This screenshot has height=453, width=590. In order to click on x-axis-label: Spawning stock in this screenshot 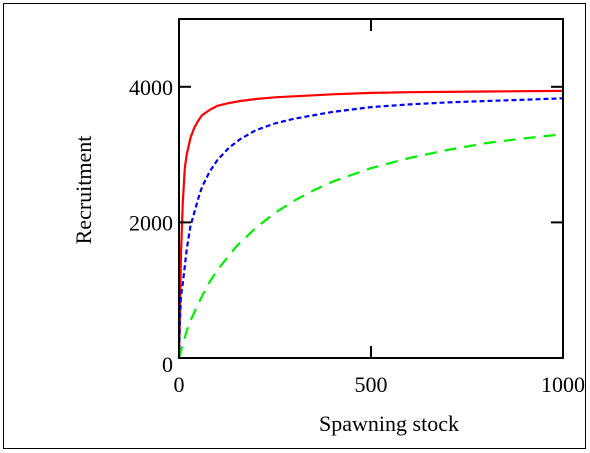, I will do `click(389, 423)`.